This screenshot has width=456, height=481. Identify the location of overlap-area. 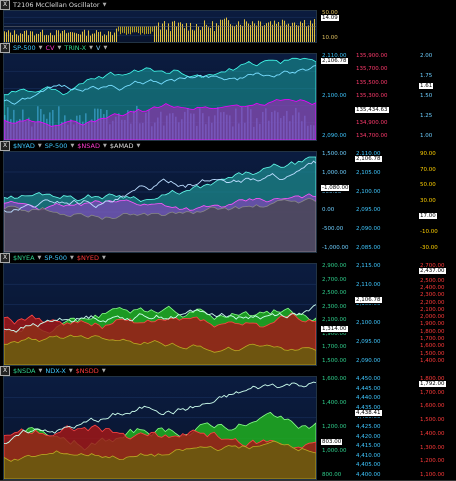
(160, 459).